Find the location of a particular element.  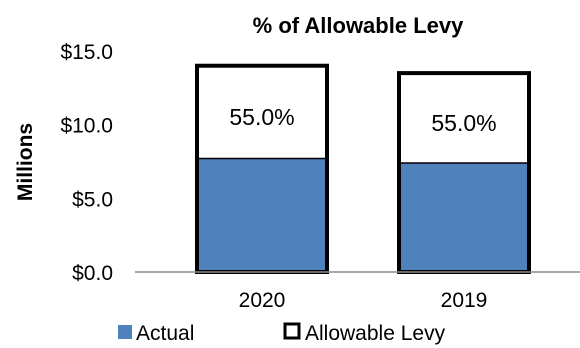

chart-title: % of Allowable Levy is located at coordinates (358, 25).